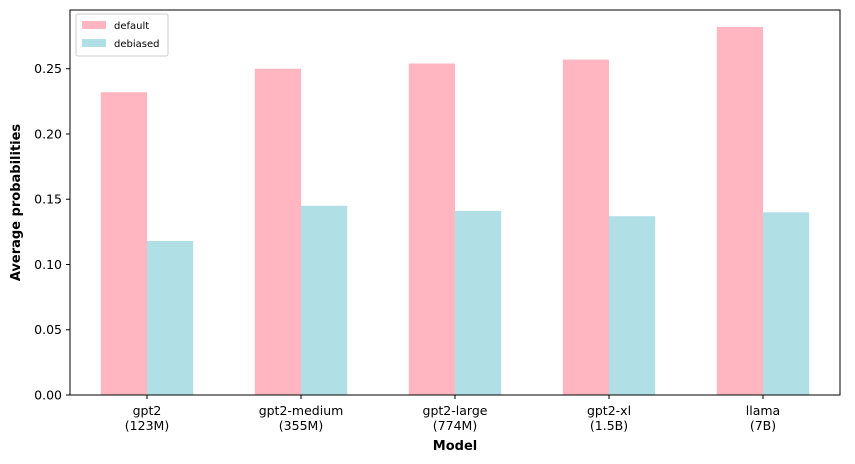  Describe the element at coordinates (455, 410) in the screenshot. I see `x-tick-label: gpt2-large` at that location.